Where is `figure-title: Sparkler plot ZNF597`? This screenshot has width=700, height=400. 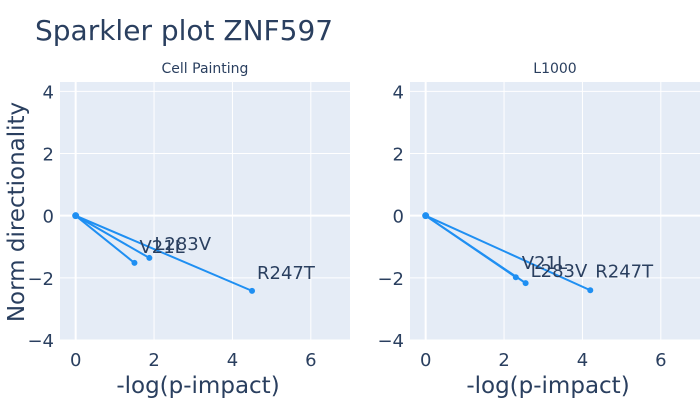 figure-title: Sparkler plot ZNF597 is located at coordinates (184, 30).